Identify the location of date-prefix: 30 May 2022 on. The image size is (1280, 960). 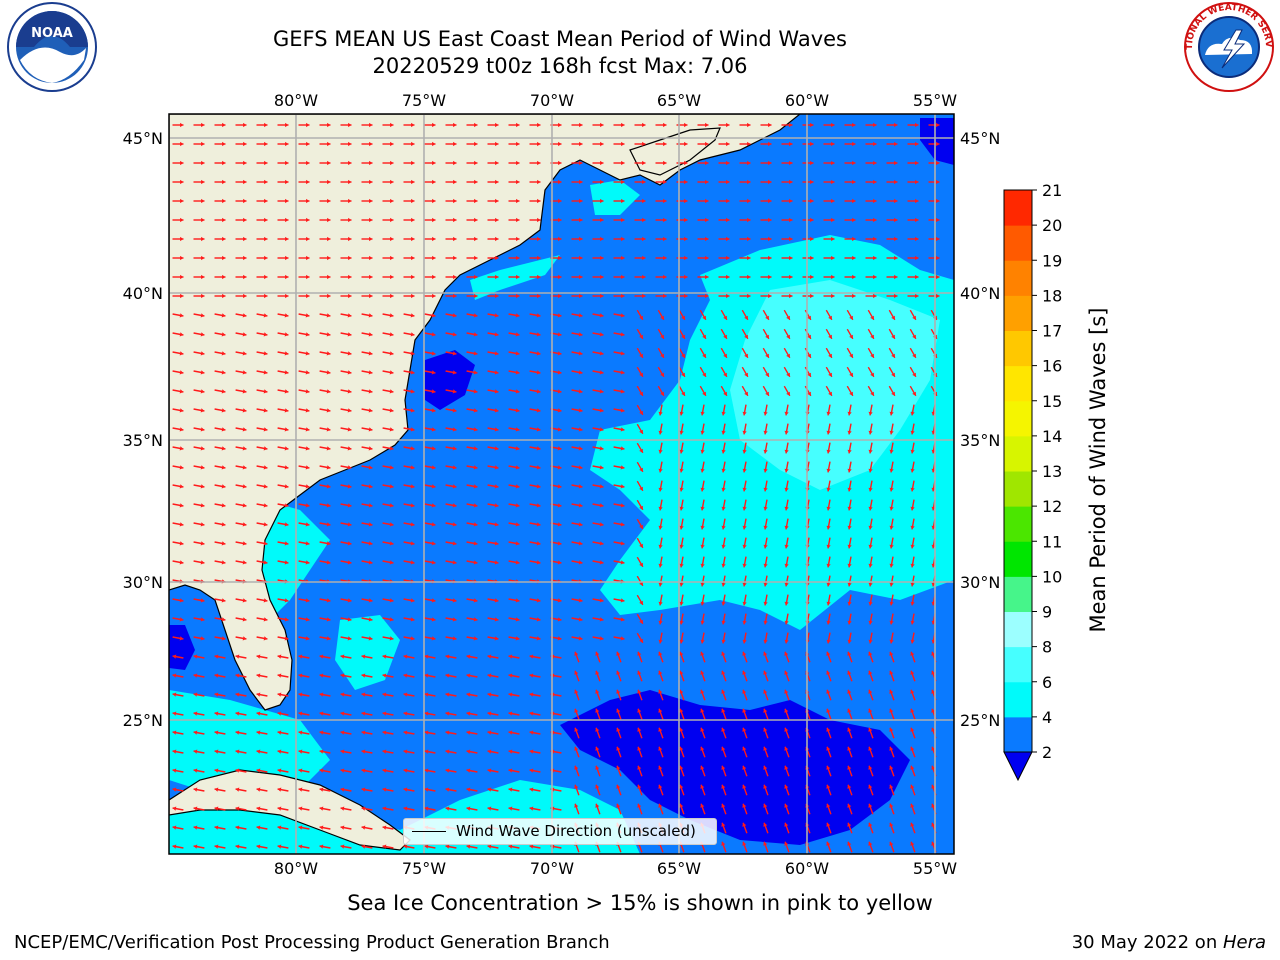
(1147, 942).